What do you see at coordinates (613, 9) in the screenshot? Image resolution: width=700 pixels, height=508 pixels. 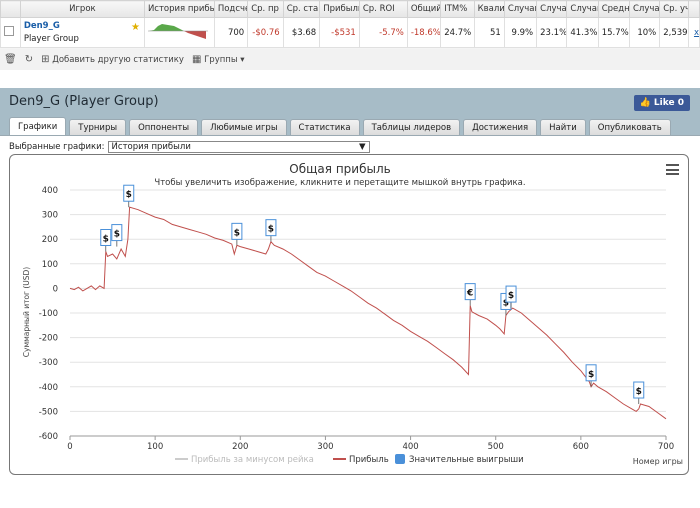 I see `column-header: Средн` at bounding box center [613, 9].